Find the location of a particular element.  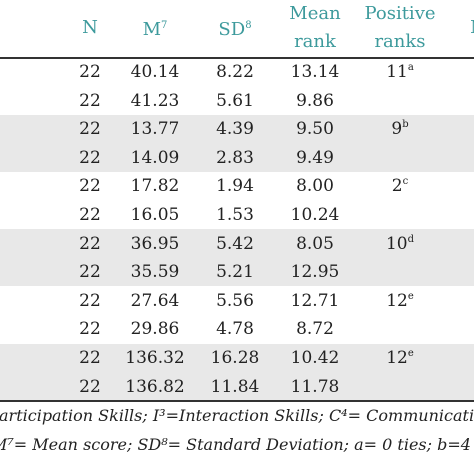

superscript: 8 is located at coordinates (248, 25).